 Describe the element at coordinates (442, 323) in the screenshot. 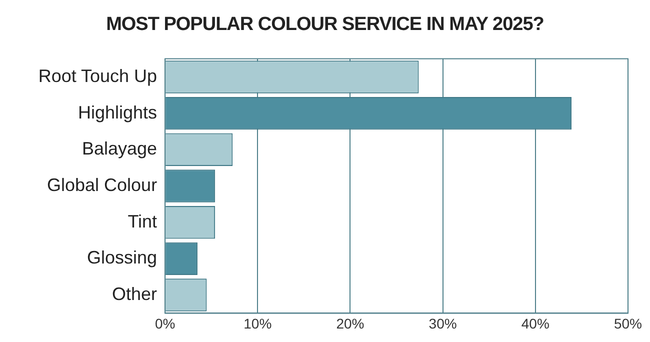

I see `x-tick-label: 30%` at that location.